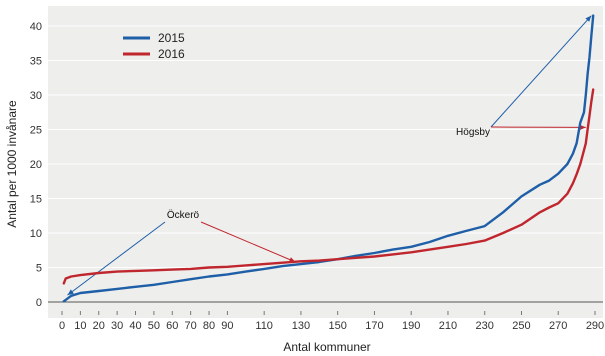 This screenshot has height=356, width=605. Describe the element at coordinates (209, 326) in the screenshot. I see `x-tick-label: 80` at that location.